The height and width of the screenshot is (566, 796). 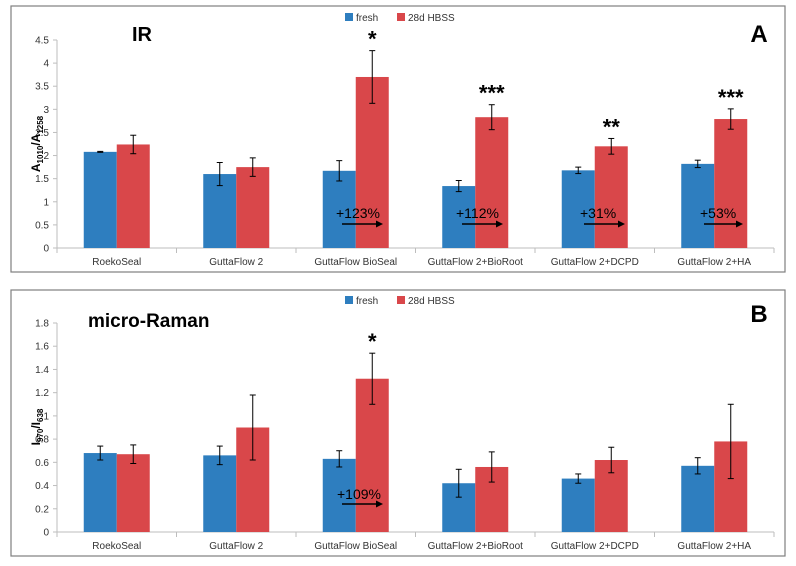 What do you see at coordinates (142, 35) in the screenshot?
I see `panel-a-title: IR` at bounding box center [142, 35].